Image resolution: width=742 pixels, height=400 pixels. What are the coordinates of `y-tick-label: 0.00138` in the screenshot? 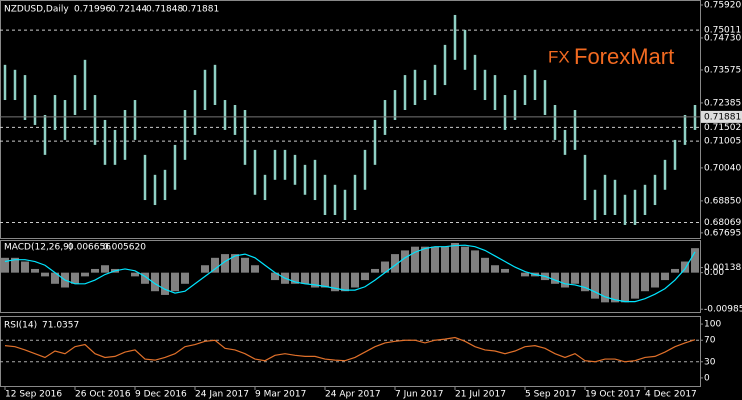 It's located at (722, 268).